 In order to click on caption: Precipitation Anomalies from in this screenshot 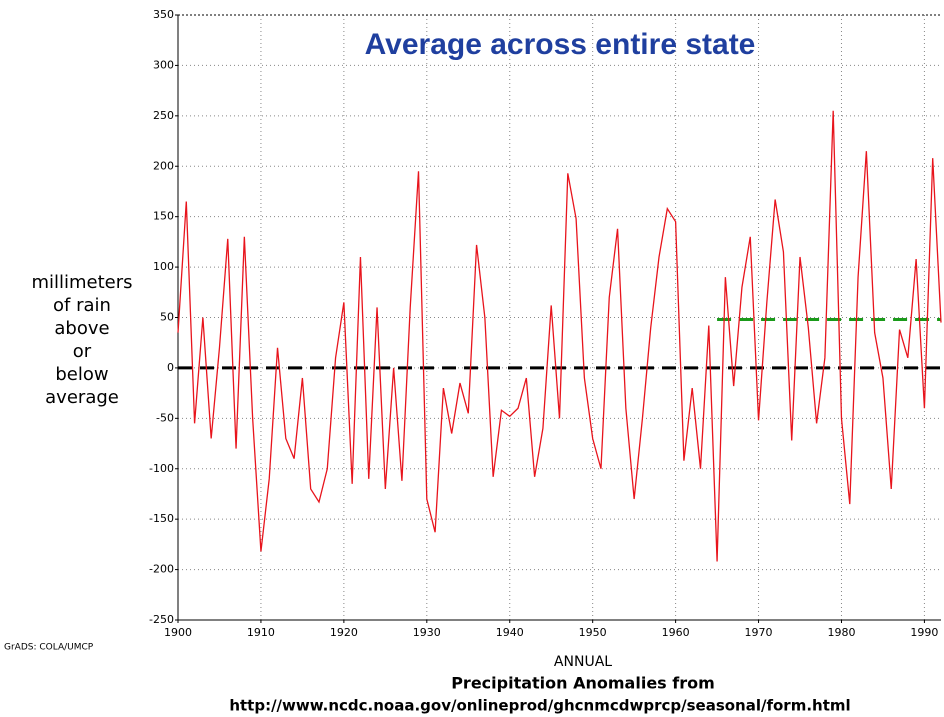, I will do `click(583, 683)`.